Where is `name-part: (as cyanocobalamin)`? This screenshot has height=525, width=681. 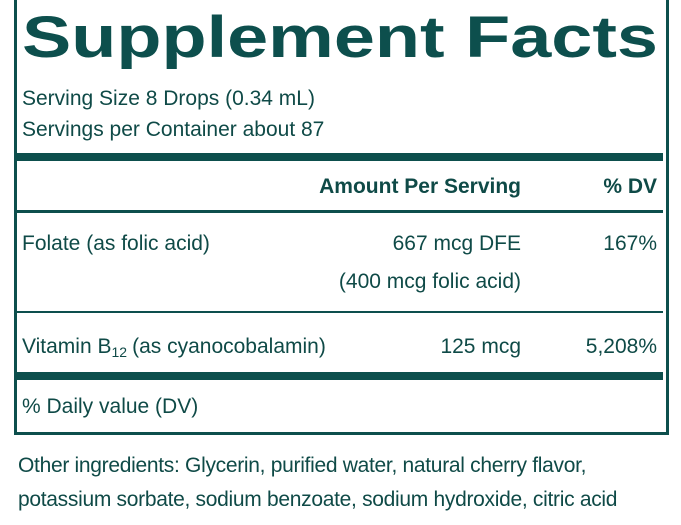
name-part: (as cyanocobalamin) is located at coordinates (229, 346).